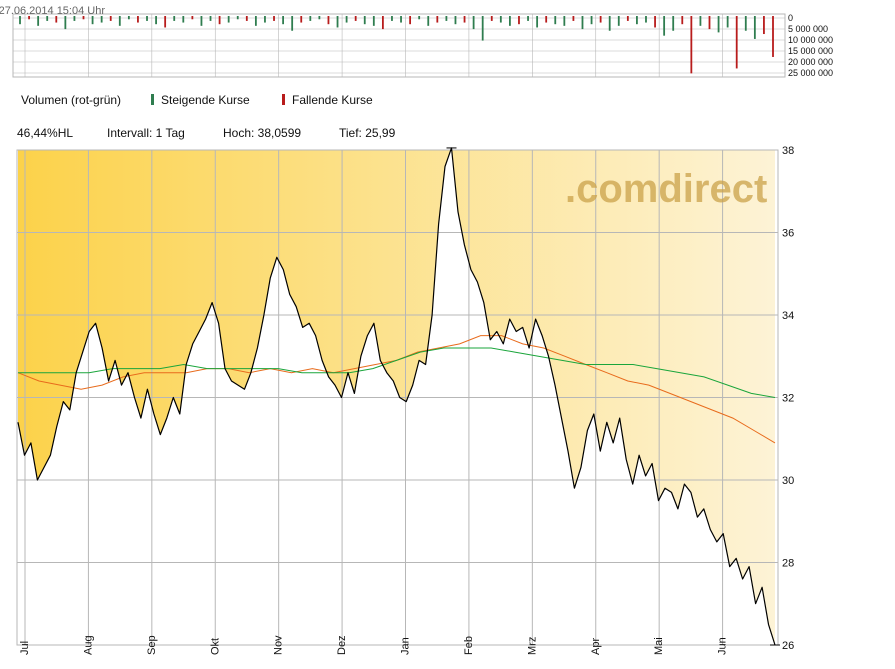  I want to click on volume-tick: 0, so click(790, 18).